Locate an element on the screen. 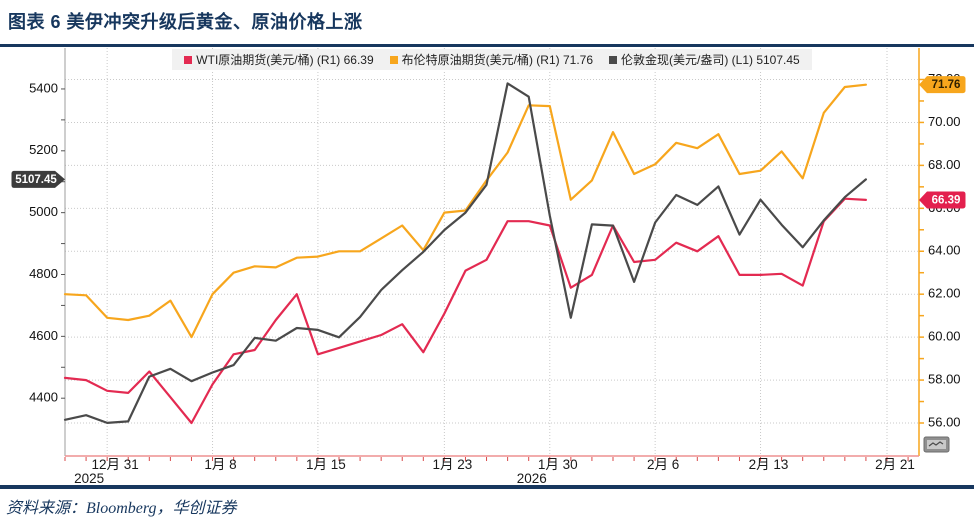  price-badge-5107.45 is located at coordinates (38, 179).